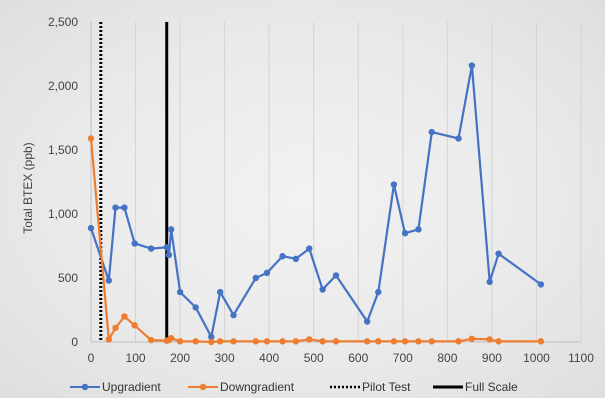 The height and width of the screenshot is (398, 605). What do you see at coordinates (85, 387) in the screenshot?
I see `legend-marker-upgradient` at bounding box center [85, 387].